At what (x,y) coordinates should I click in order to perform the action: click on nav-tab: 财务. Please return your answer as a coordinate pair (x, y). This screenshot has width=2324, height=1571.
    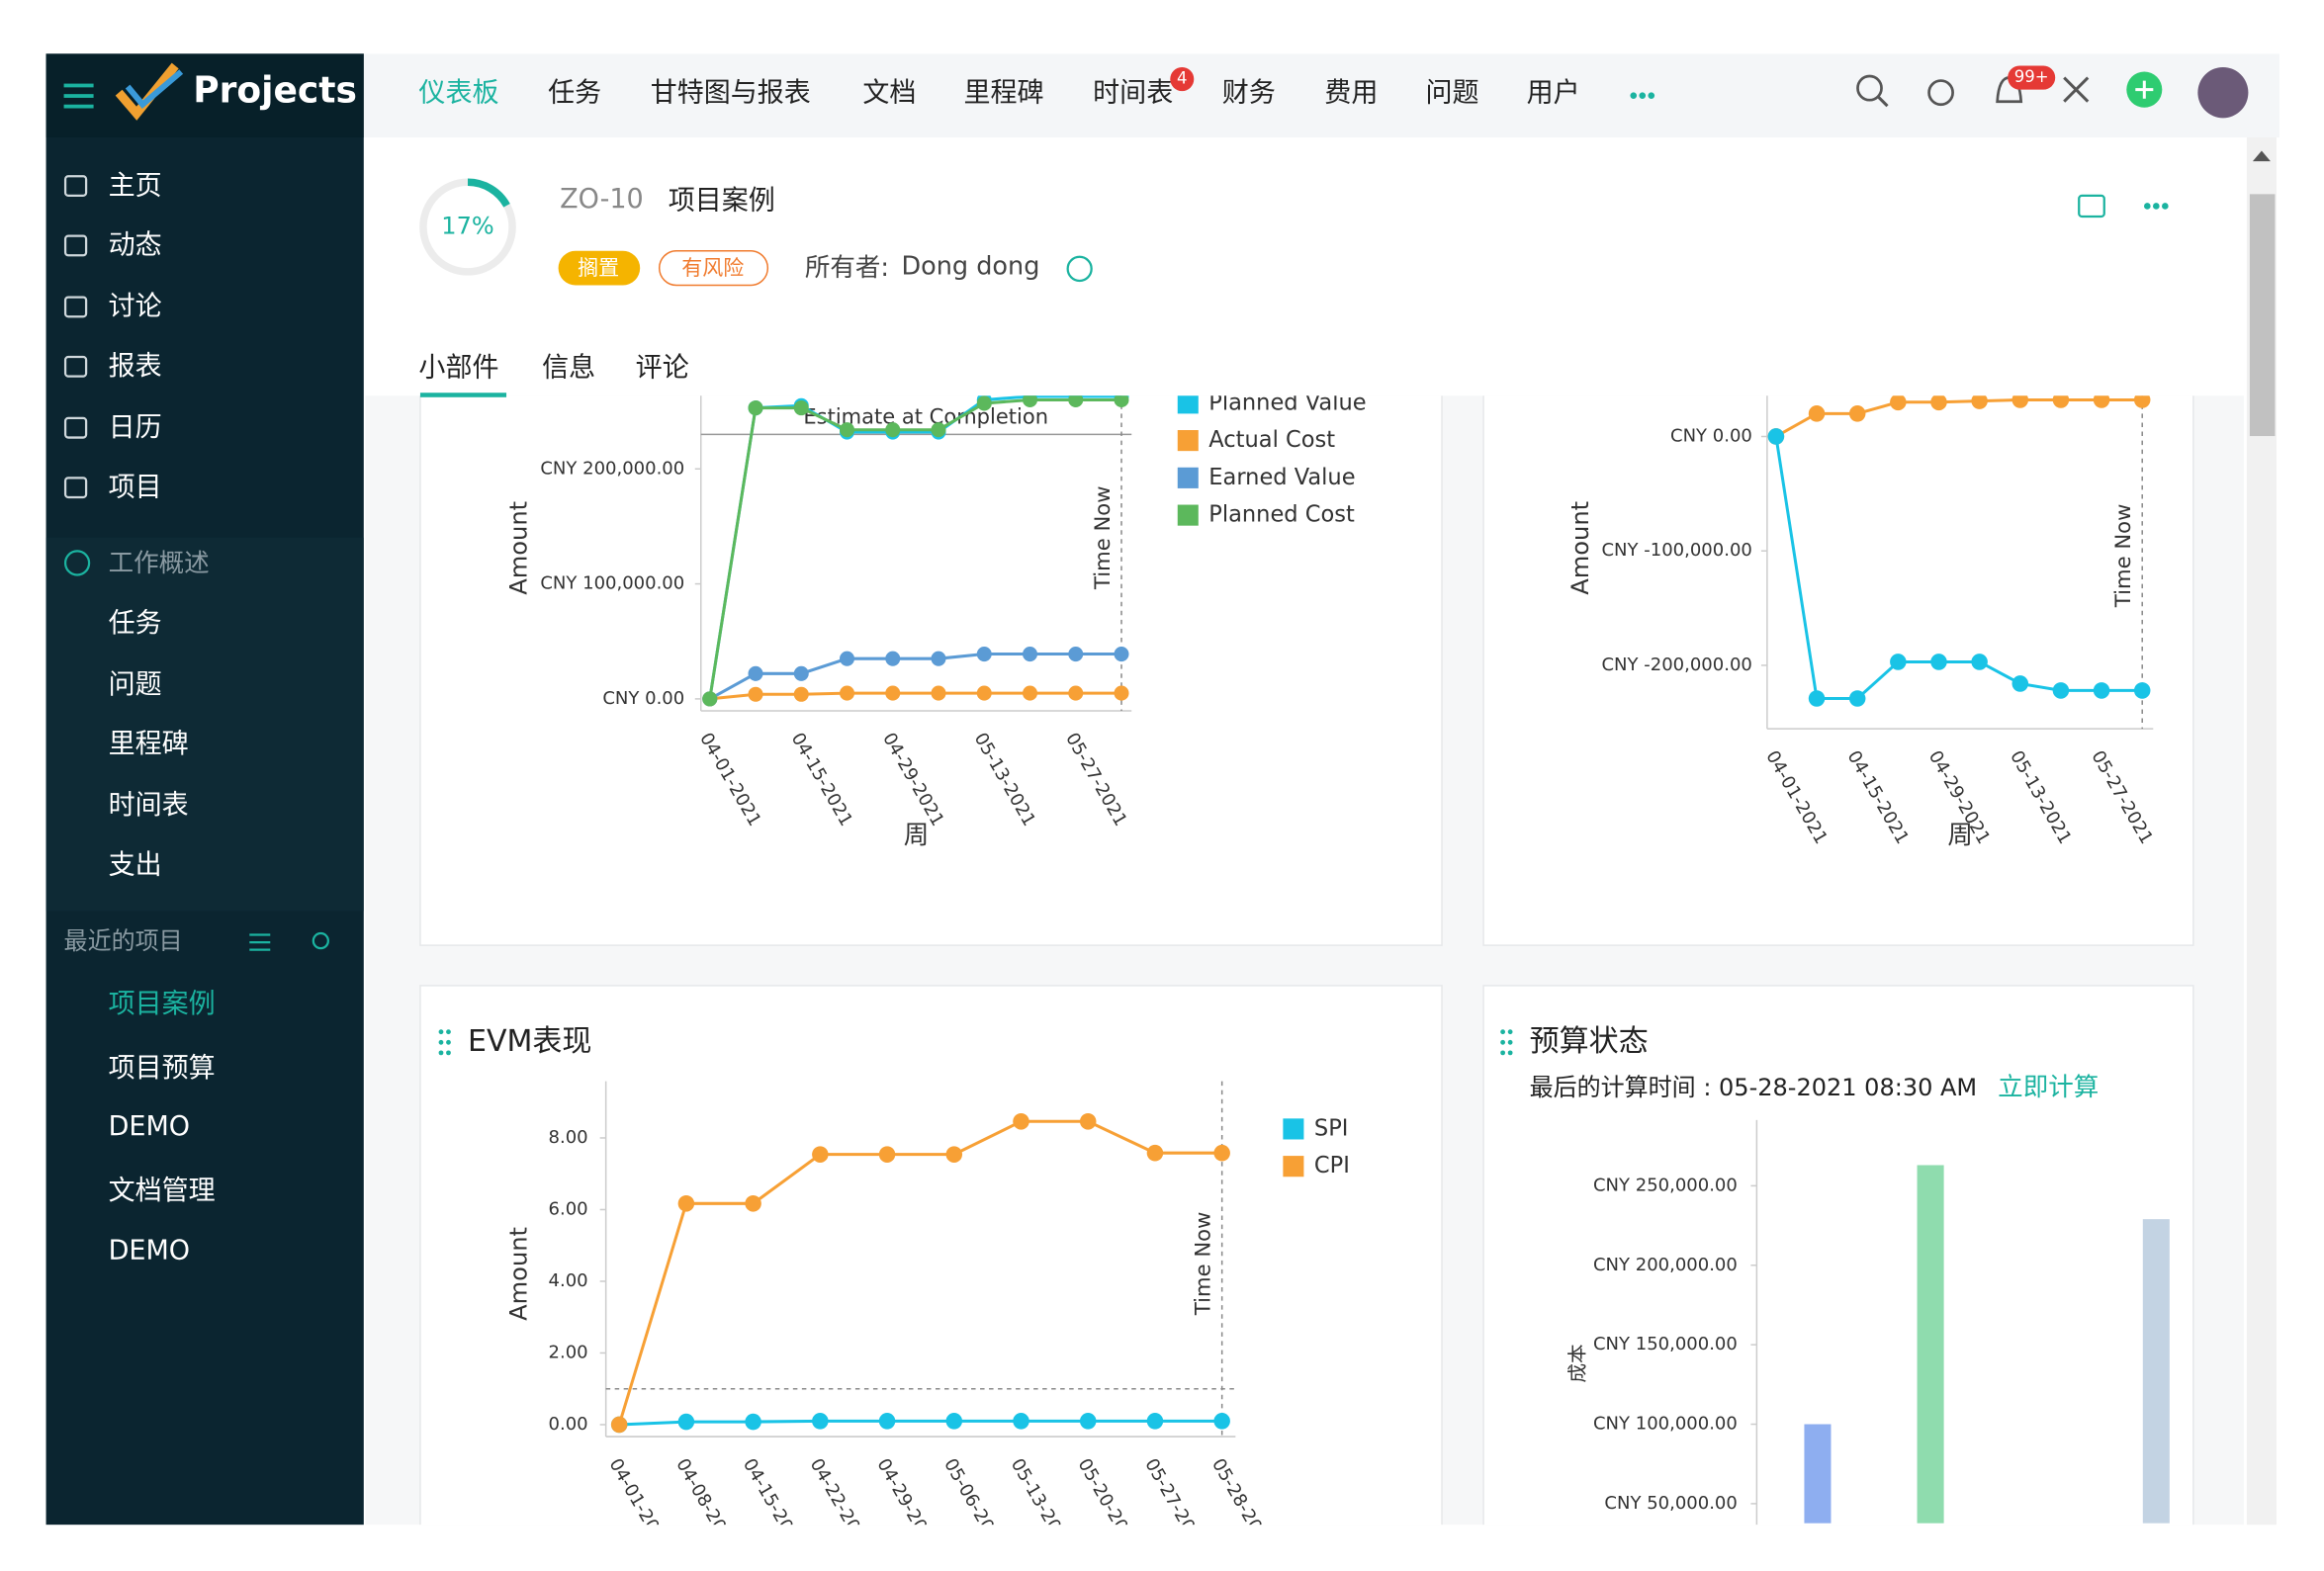
    Looking at the image, I should click on (1249, 93).